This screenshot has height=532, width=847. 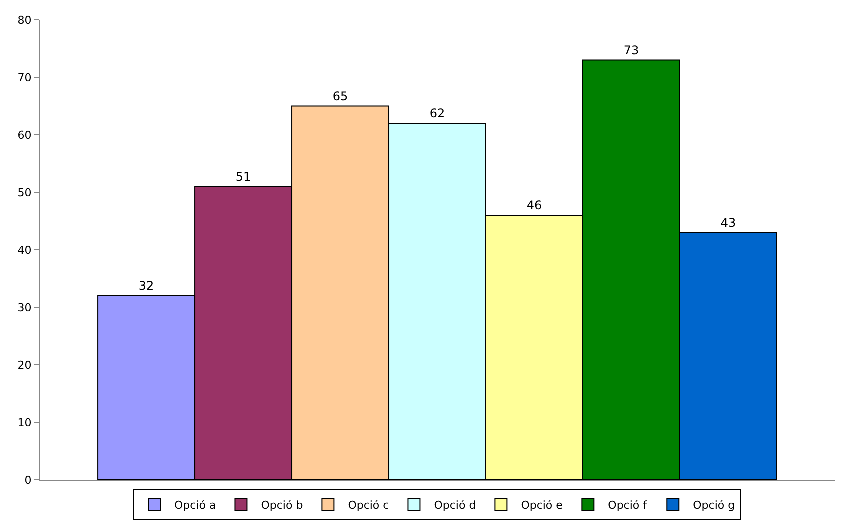 What do you see at coordinates (25, 423) in the screenshot?
I see `y-tick-label: 10` at bounding box center [25, 423].